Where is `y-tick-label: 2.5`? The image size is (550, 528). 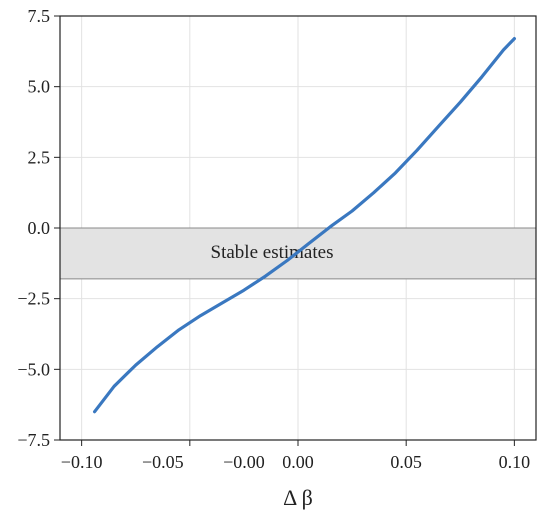 y-tick-label: 2.5 is located at coordinates (39, 157).